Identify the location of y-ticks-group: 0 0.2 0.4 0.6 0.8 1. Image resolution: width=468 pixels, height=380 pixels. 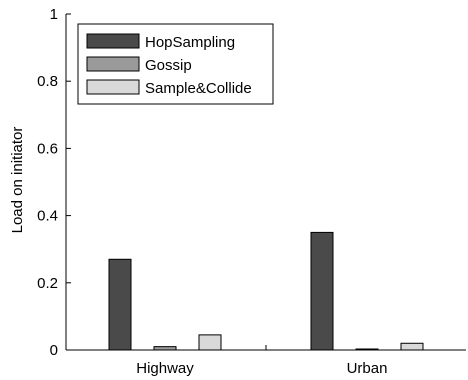
(54, 182).